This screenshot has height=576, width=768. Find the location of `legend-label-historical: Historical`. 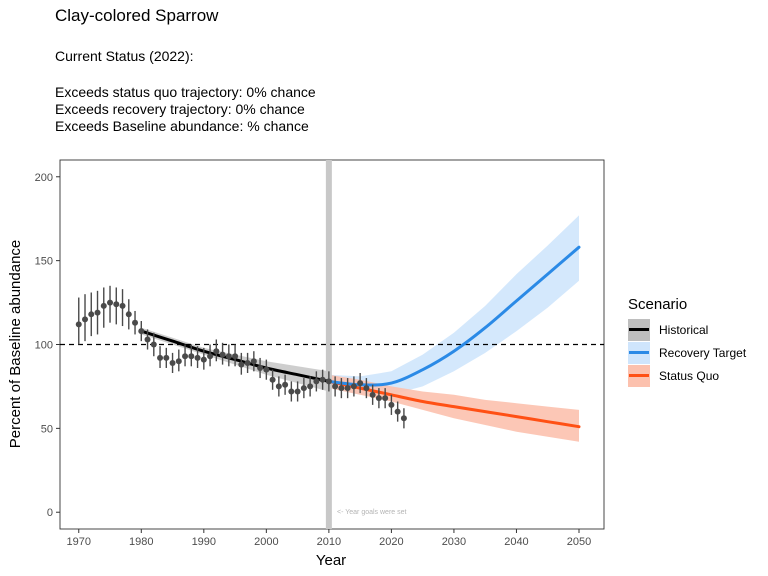

legend-label-historical: Historical is located at coordinates (684, 330).